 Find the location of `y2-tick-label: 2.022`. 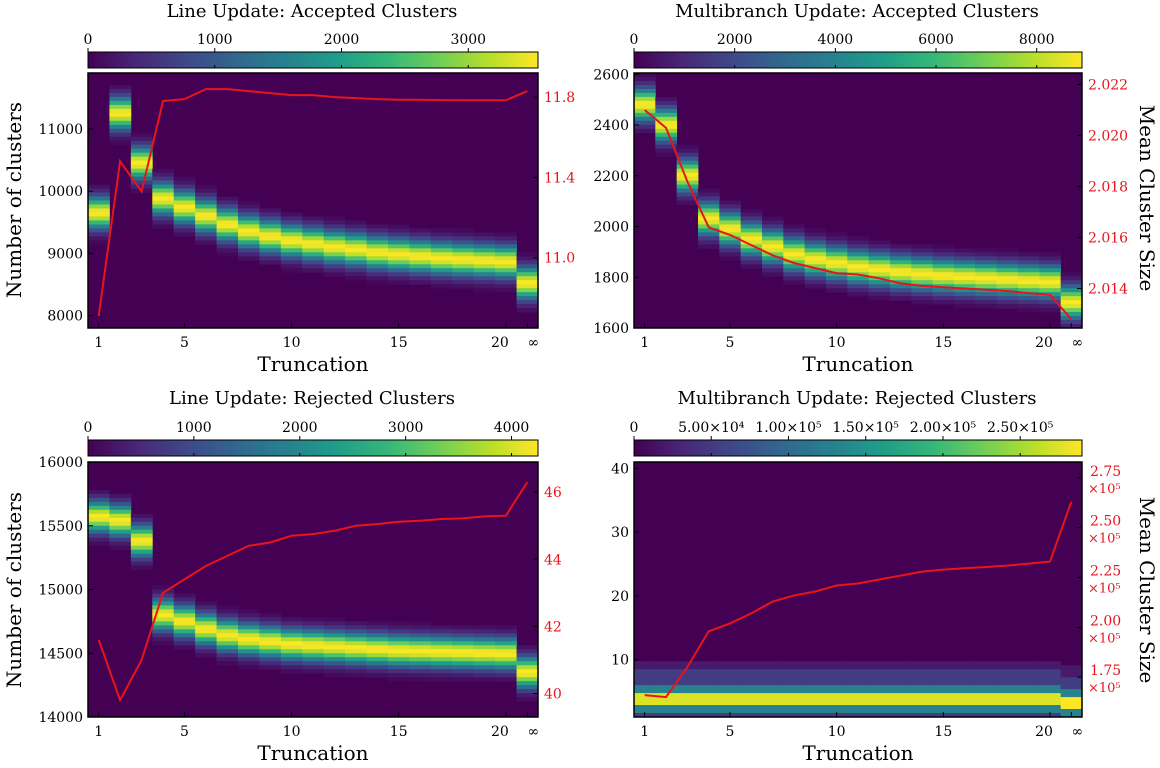

y2-tick-label: 2.022 is located at coordinates (1108, 85).